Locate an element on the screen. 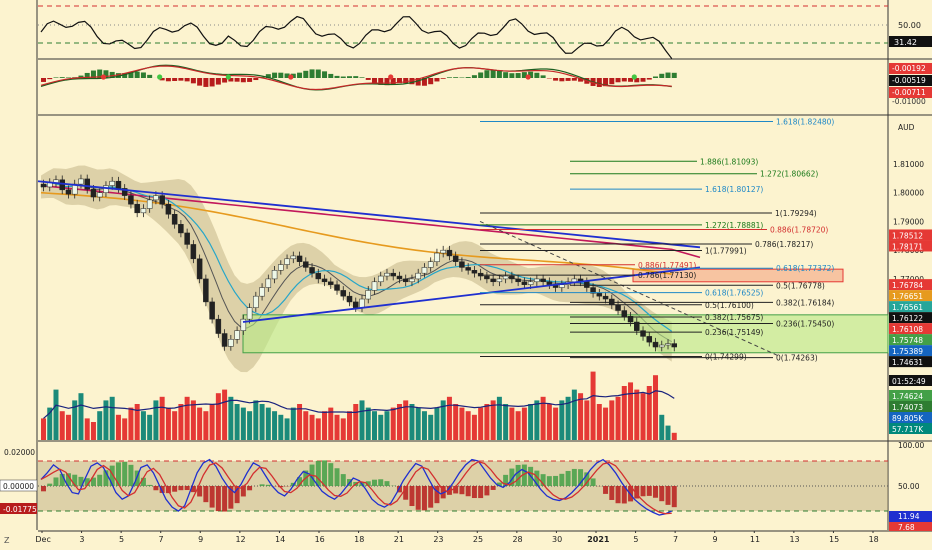 This screenshot has height=550, width=932. zoom-toggle: Z is located at coordinates (7, 540).